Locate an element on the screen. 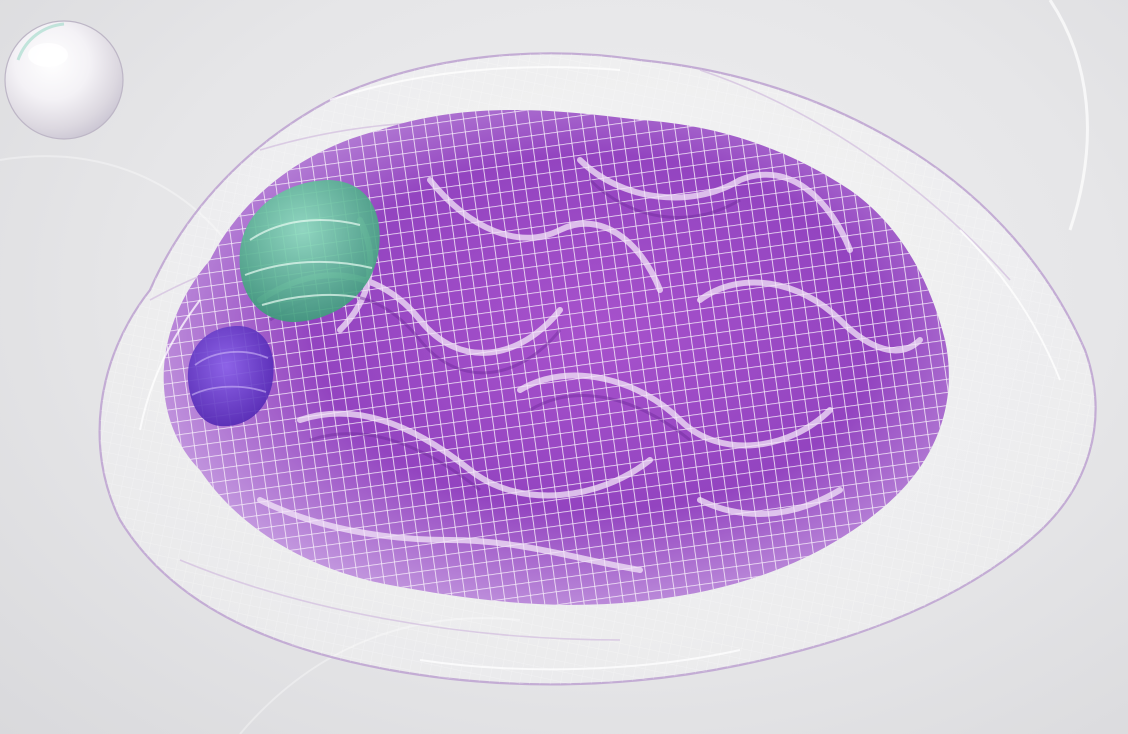  bubble-sphere-icon is located at coordinates (64, 80).